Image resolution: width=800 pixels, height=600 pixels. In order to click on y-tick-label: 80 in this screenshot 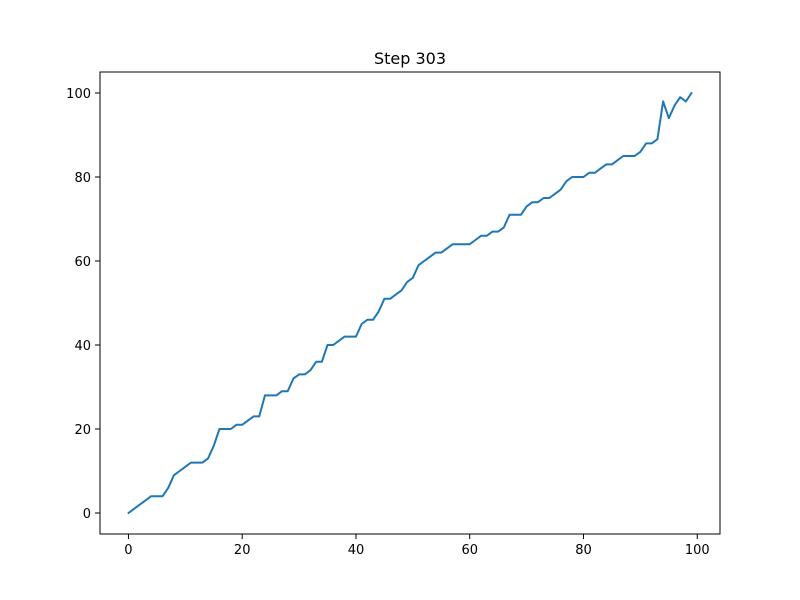, I will do `click(82, 178)`.